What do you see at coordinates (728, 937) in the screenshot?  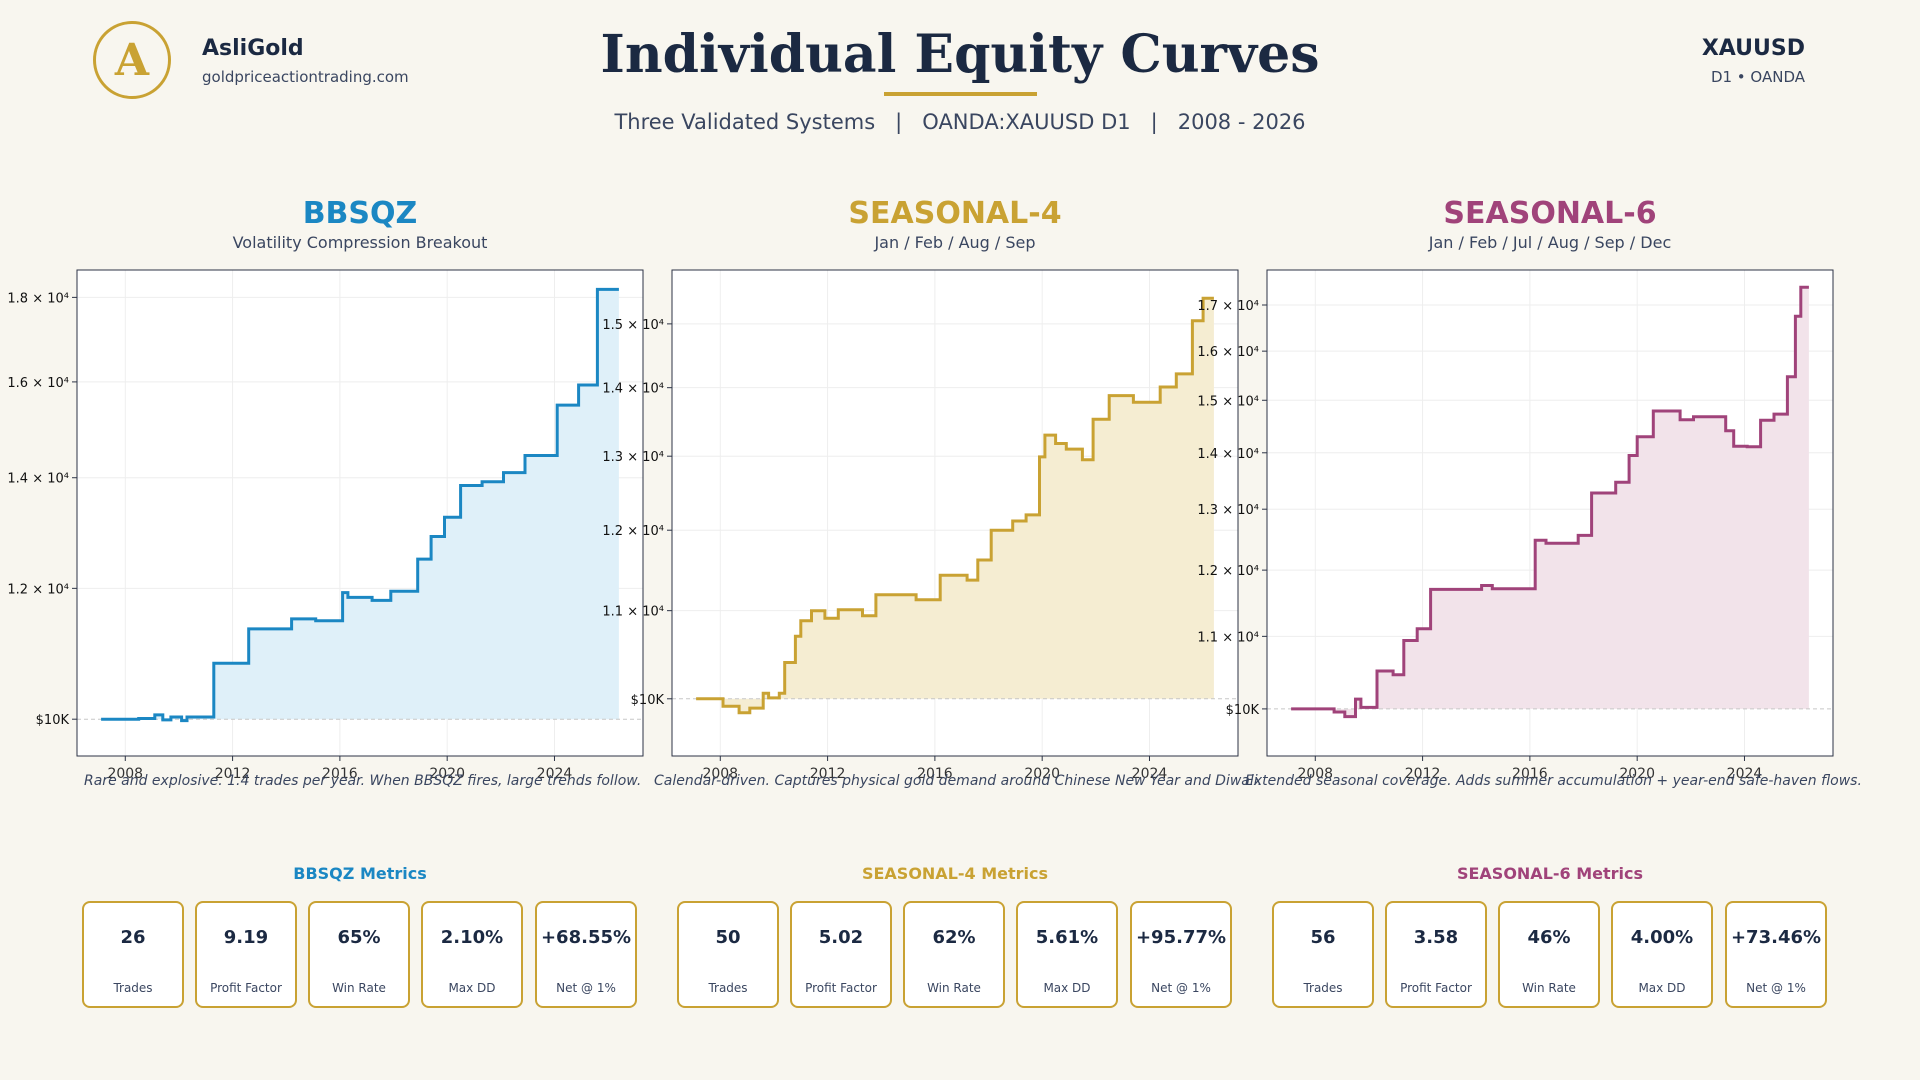 I see `metric-value: 50` at bounding box center [728, 937].